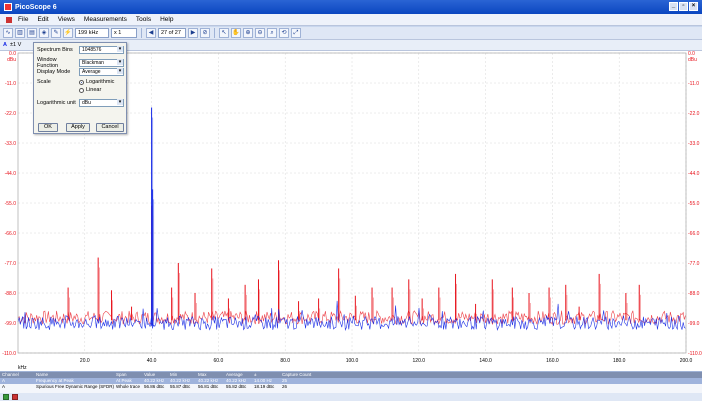 The width and height of the screenshot is (702, 401). I want to click on col-channel: Channel, so click(10, 374).